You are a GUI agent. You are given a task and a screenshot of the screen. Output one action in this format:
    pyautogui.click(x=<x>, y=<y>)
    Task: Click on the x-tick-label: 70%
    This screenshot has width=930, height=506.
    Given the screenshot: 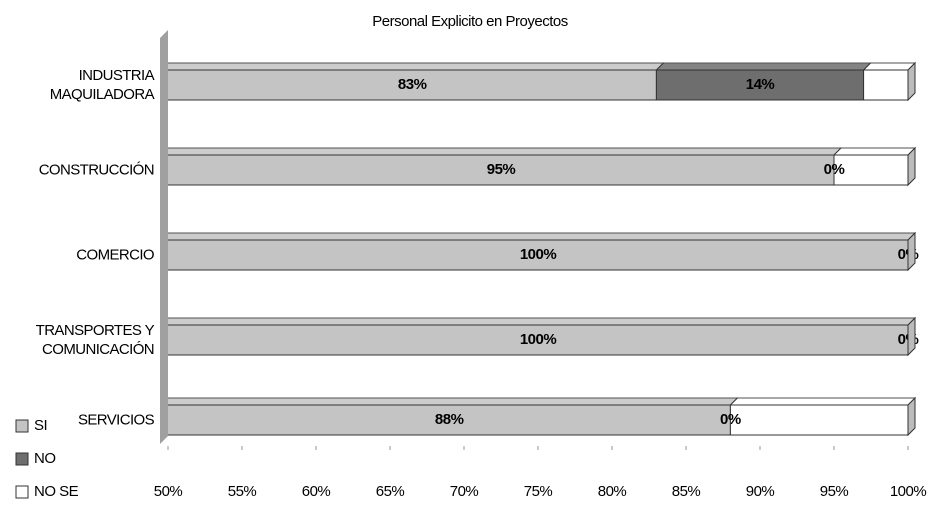 What is the action you would take?
    pyautogui.click(x=464, y=491)
    